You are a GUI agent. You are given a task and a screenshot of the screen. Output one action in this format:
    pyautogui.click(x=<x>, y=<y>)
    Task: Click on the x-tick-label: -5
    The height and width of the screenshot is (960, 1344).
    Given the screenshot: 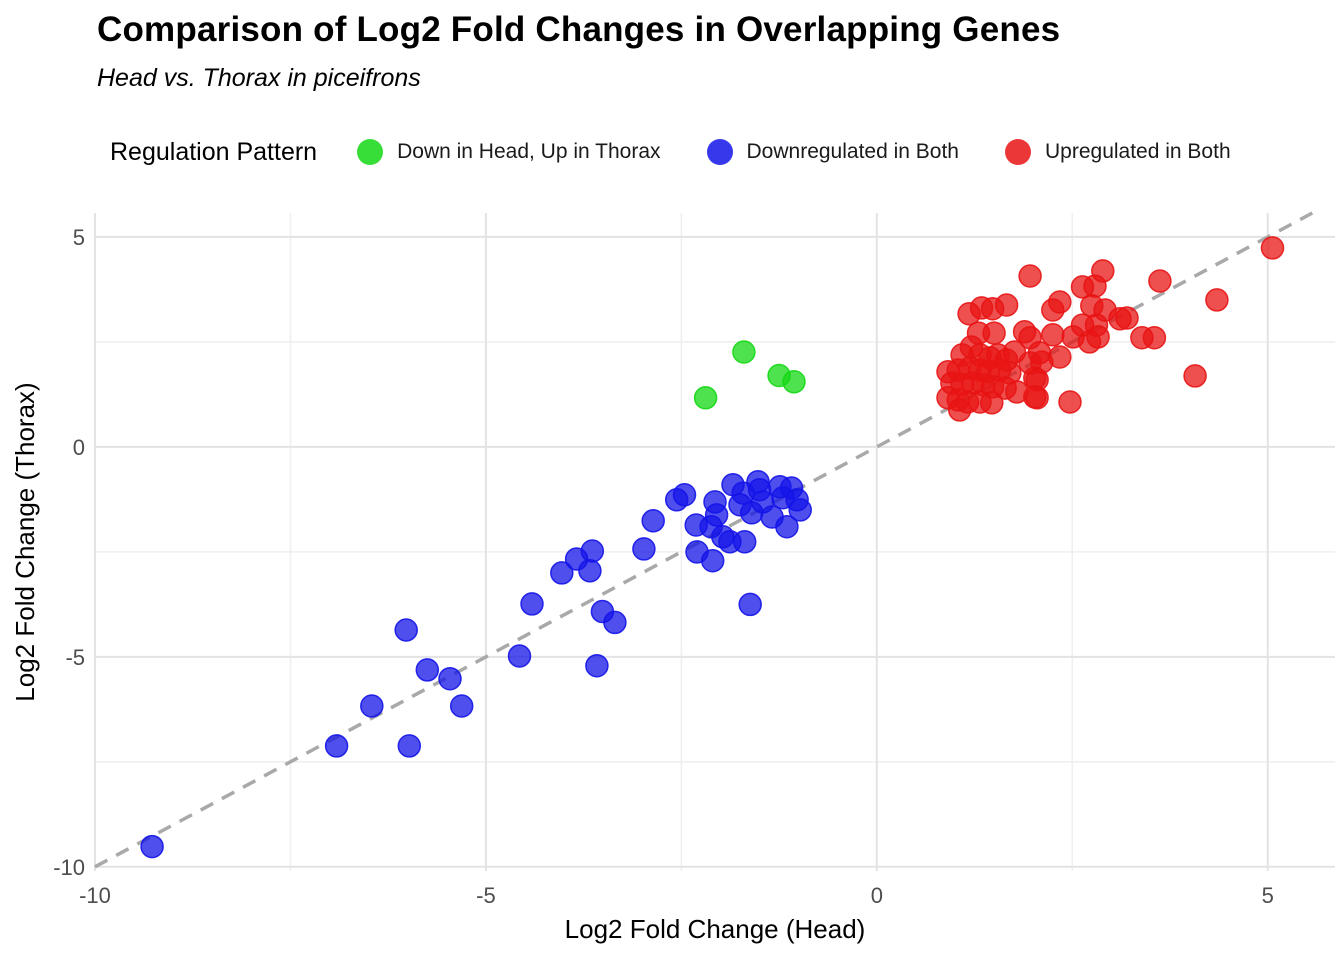 What is the action you would take?
    pyautogui.click(x=486, y=895)
    